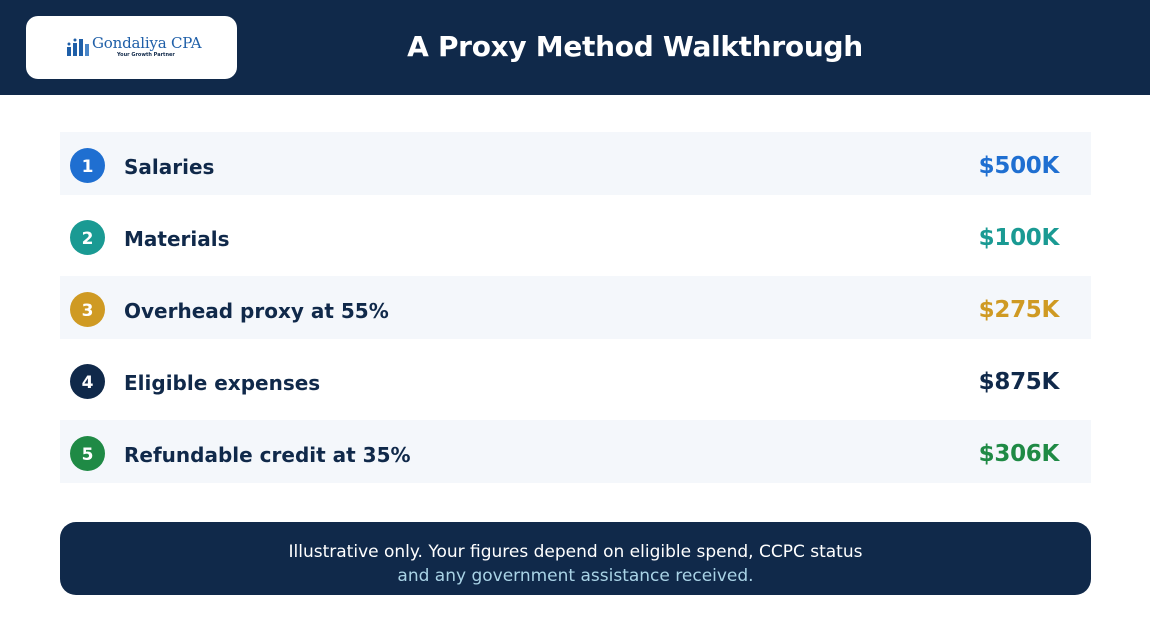 Image resolution: width=1150 pixels, height=630 pixels. Describe the element at coordinates (87, 453) in the screenshot. I see `step-number-badge: 5` at that location.